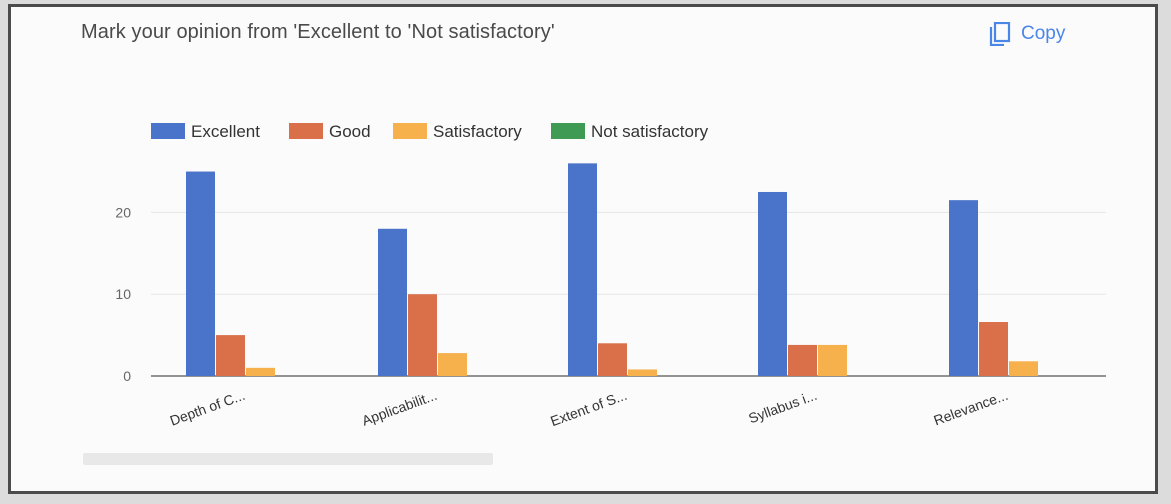 This screenshot has width=1171, height=504. What do you see at coordinates (477, 131) in the screenshot?
I see `legend-label: Satisfactory` at bounding box center [477, 131].